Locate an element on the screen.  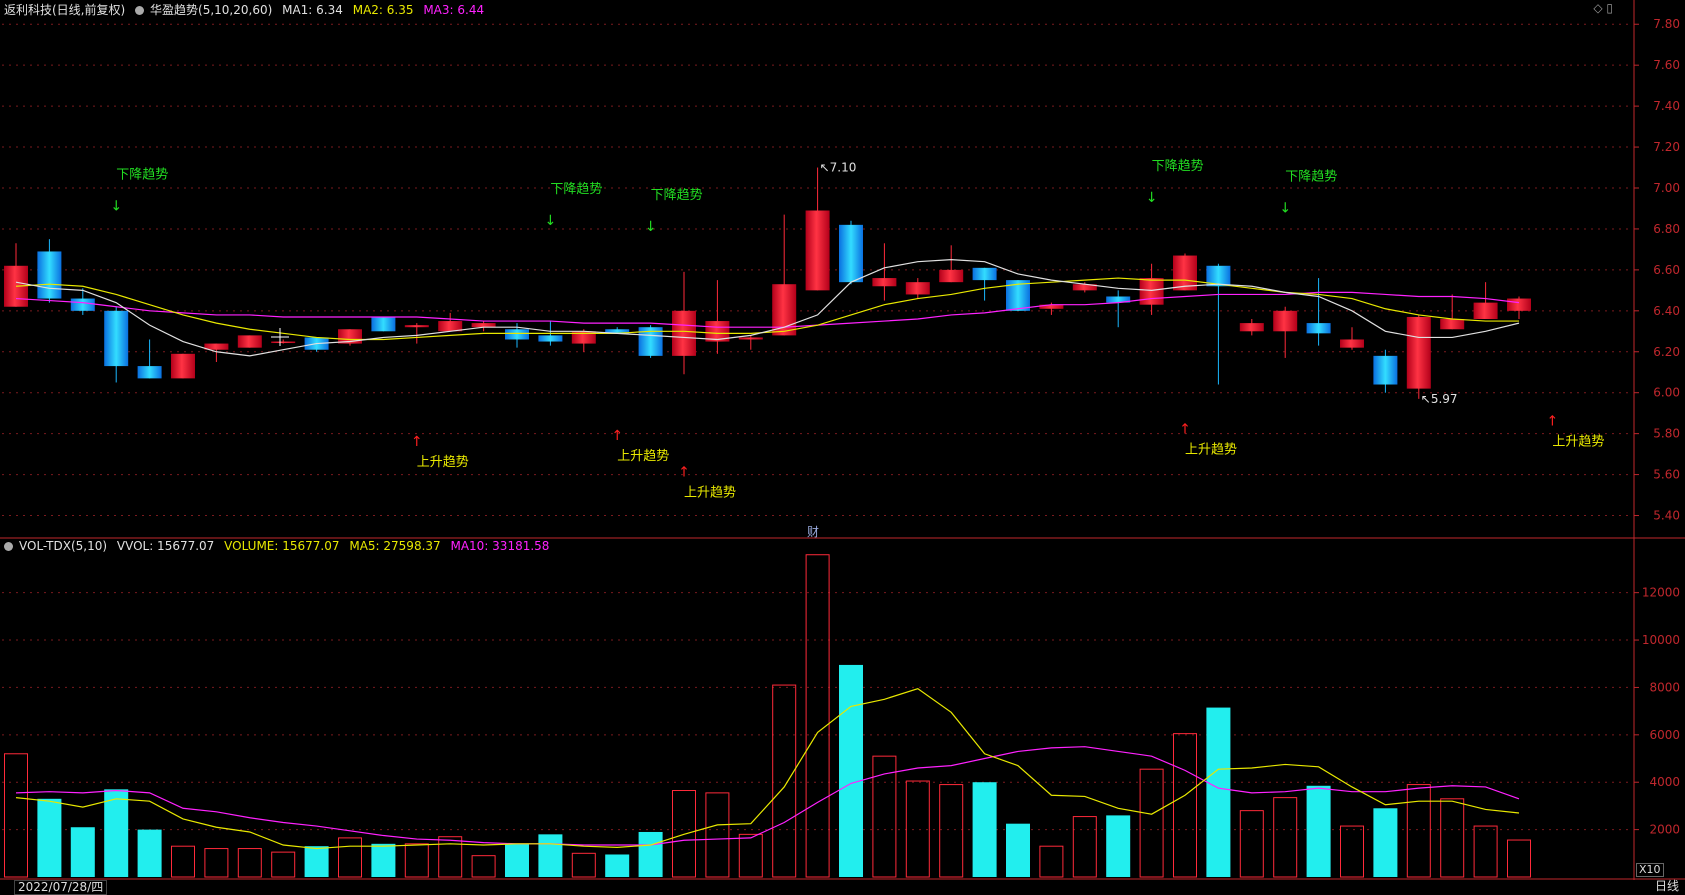
price-tick-label: 5.80 is located at coordinates (1666, 434).